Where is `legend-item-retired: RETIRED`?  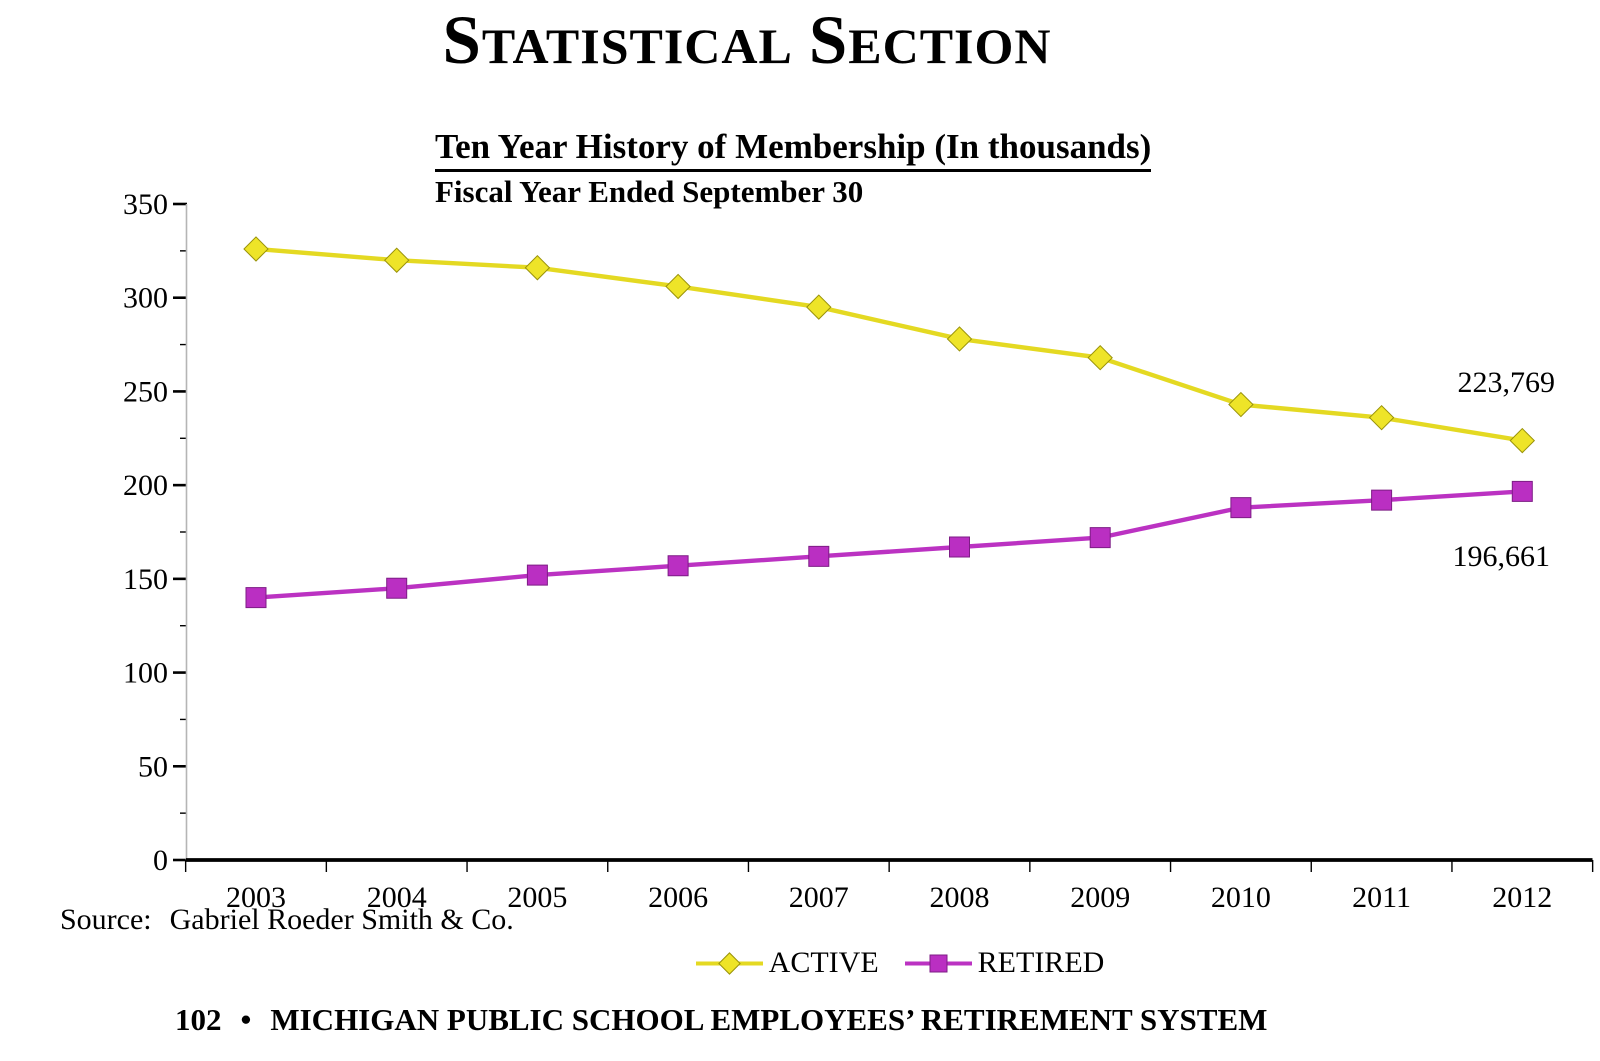
legend-item-retired: RETIRED is located at coordinates (1004, 963).